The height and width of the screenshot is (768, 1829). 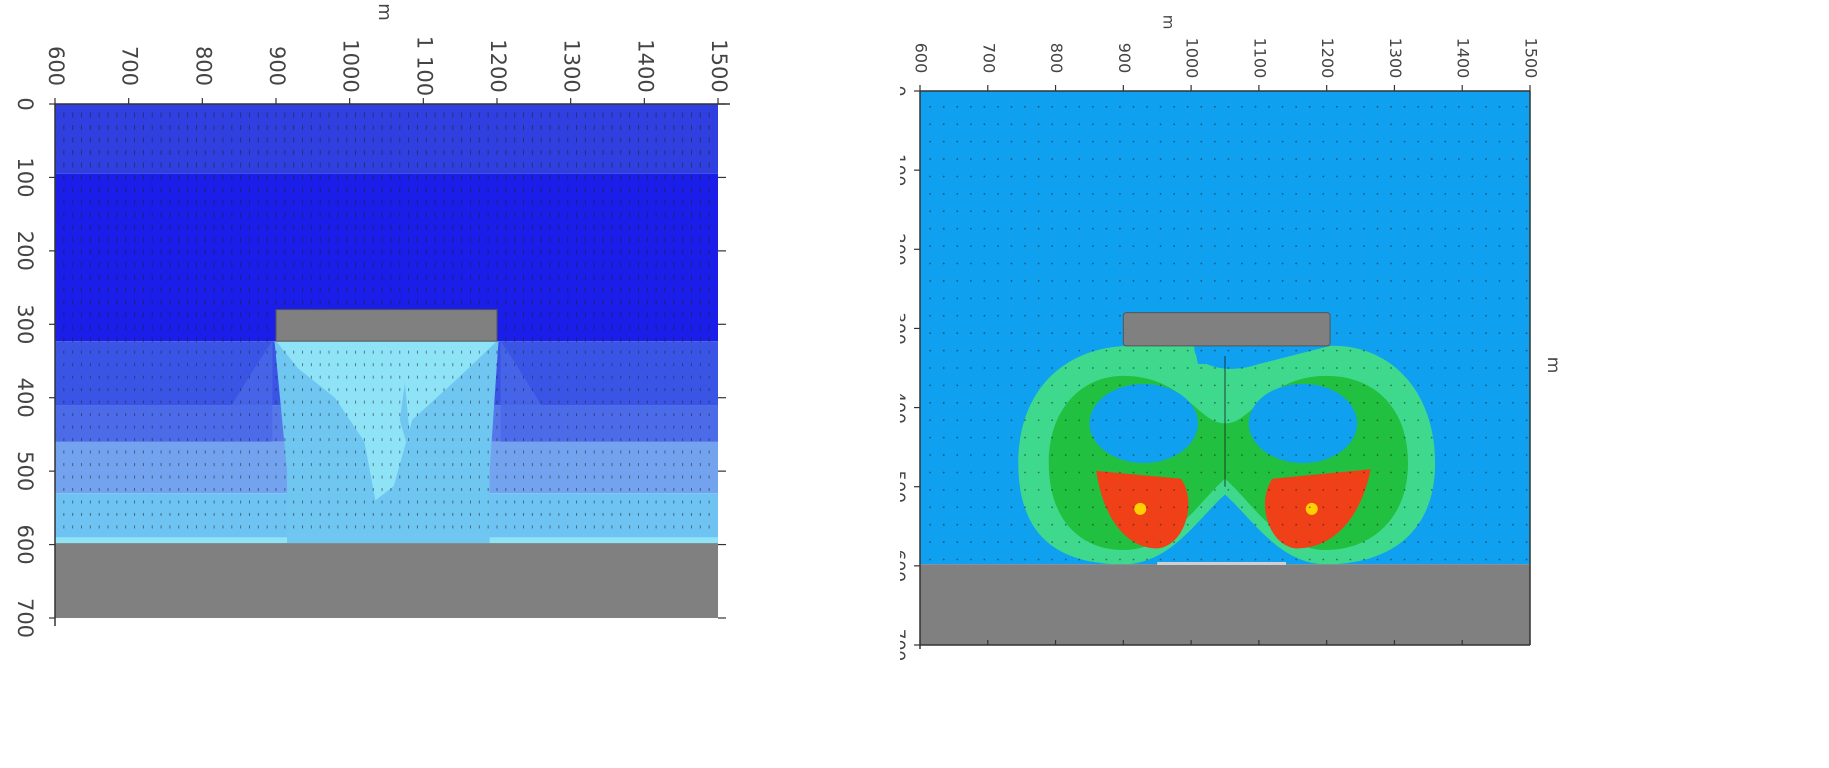 I want to click on right-objects, so click(x=1225, y=478).